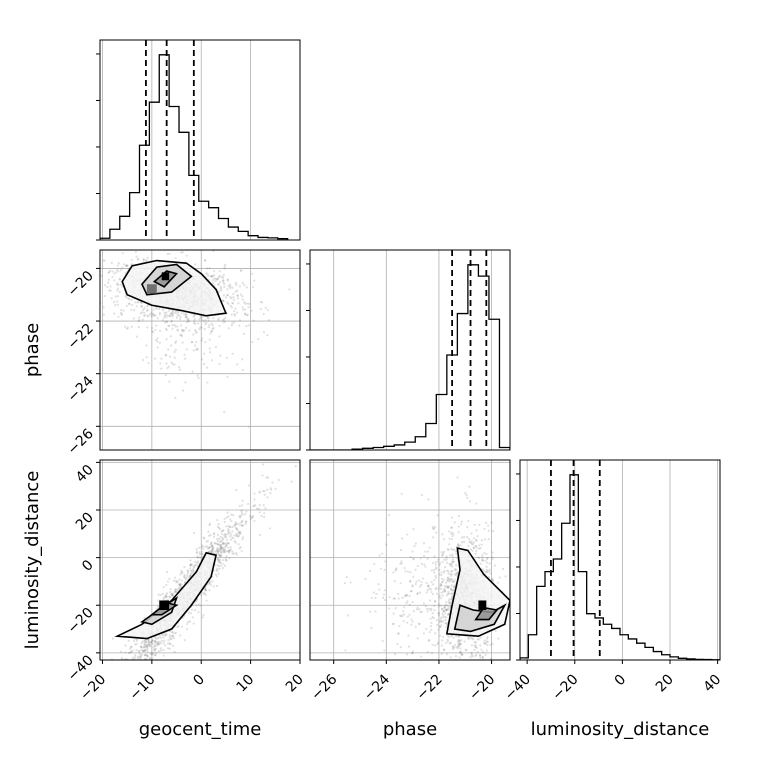 This screenshot has width=760, height=760. Describe the element at coordinates (195, 339) in the screenshot. I see `geocent_time-vs-phase-panel` at that location.